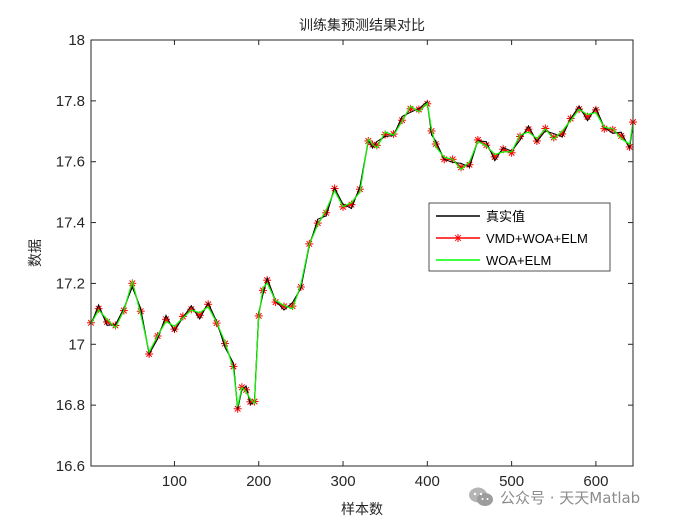  I want to click on watermark-text: 公众号 · 天天Matlab, so click(570, 497).